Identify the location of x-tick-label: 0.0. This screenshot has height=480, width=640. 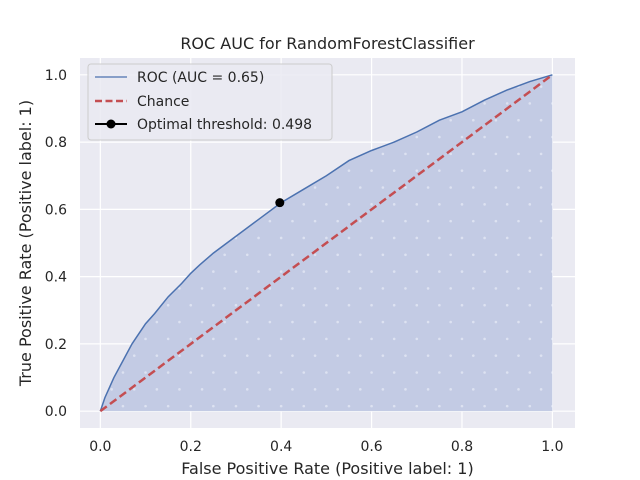
(100, 447).